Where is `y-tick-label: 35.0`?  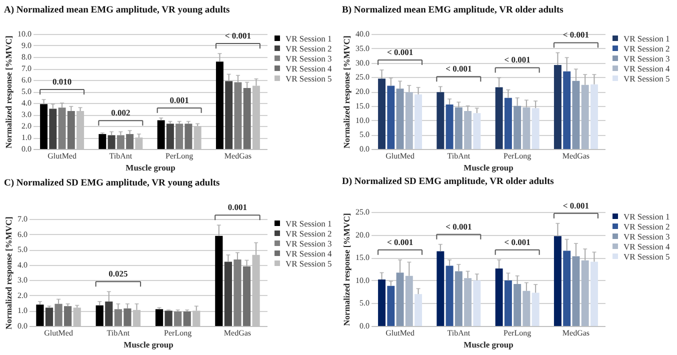 y-tick-label: 35.0 is located at coordinates (363, 48).